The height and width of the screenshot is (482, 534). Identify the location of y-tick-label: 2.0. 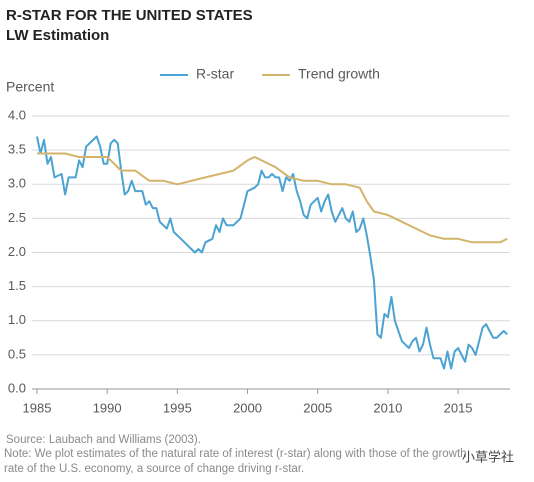
(17, 251).